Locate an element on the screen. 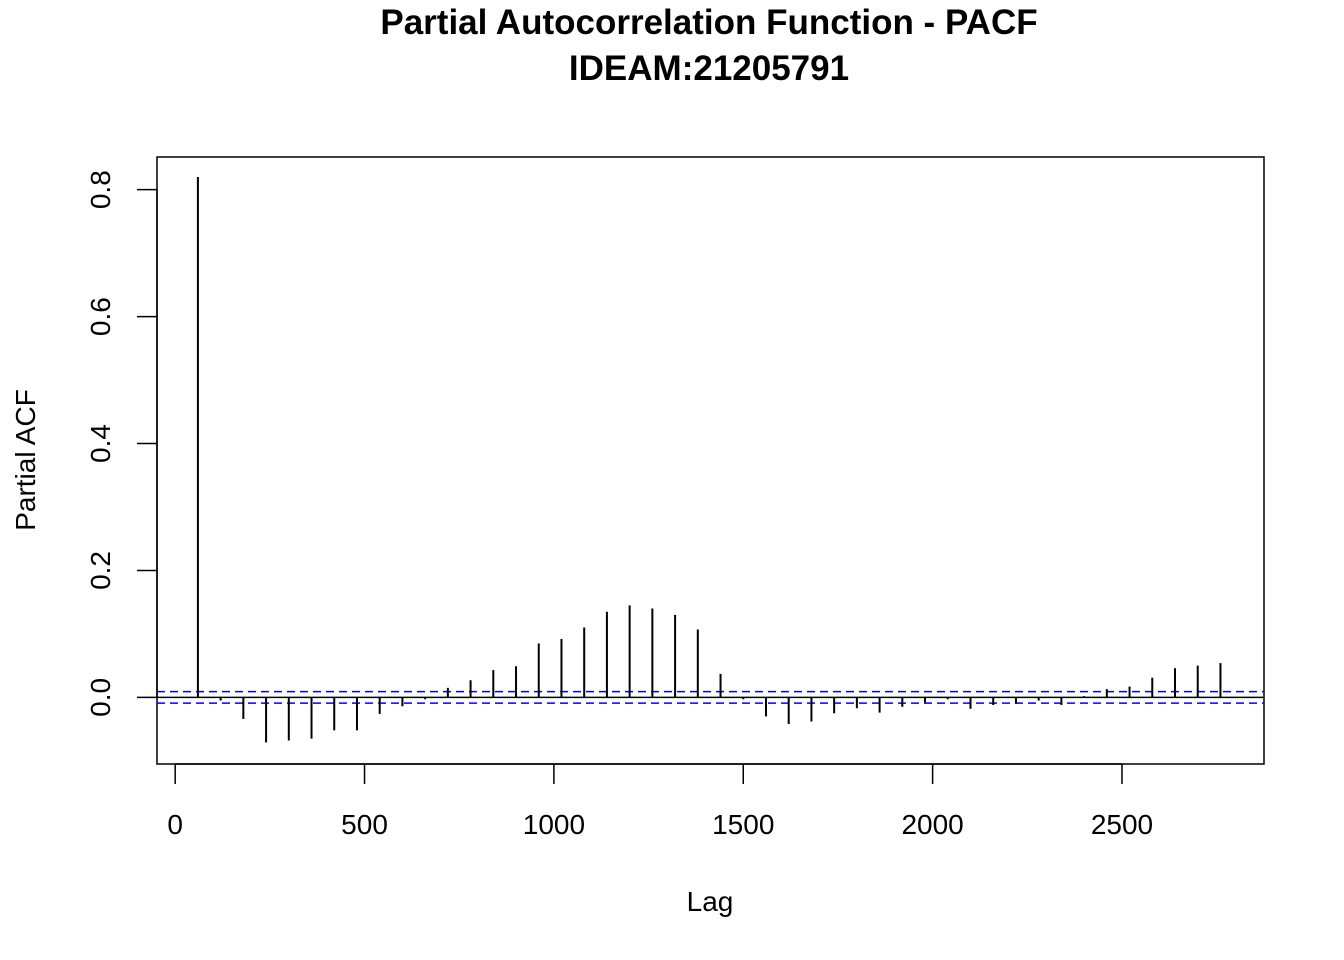 This screenshot has width=1344, height=960. y-tick-label: 0.2 is located at coordinates (100, 570).